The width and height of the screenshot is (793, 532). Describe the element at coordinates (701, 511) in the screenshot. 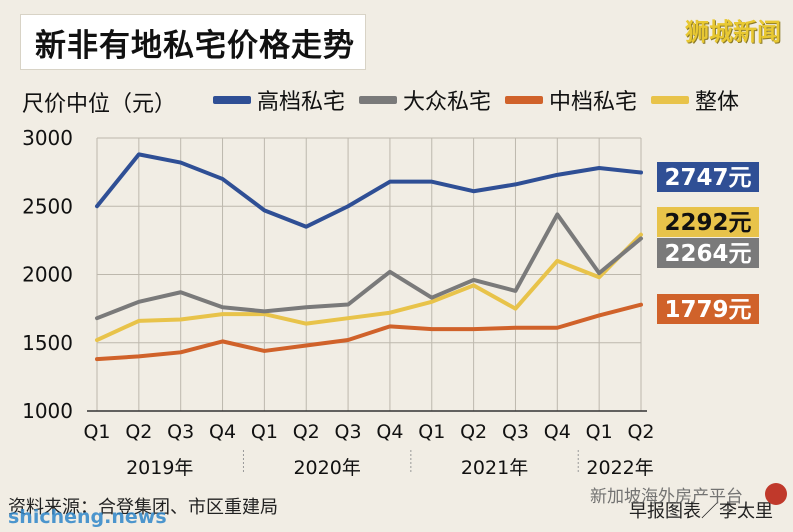

I see `credit-note: 早报图表／李太里` at that location.